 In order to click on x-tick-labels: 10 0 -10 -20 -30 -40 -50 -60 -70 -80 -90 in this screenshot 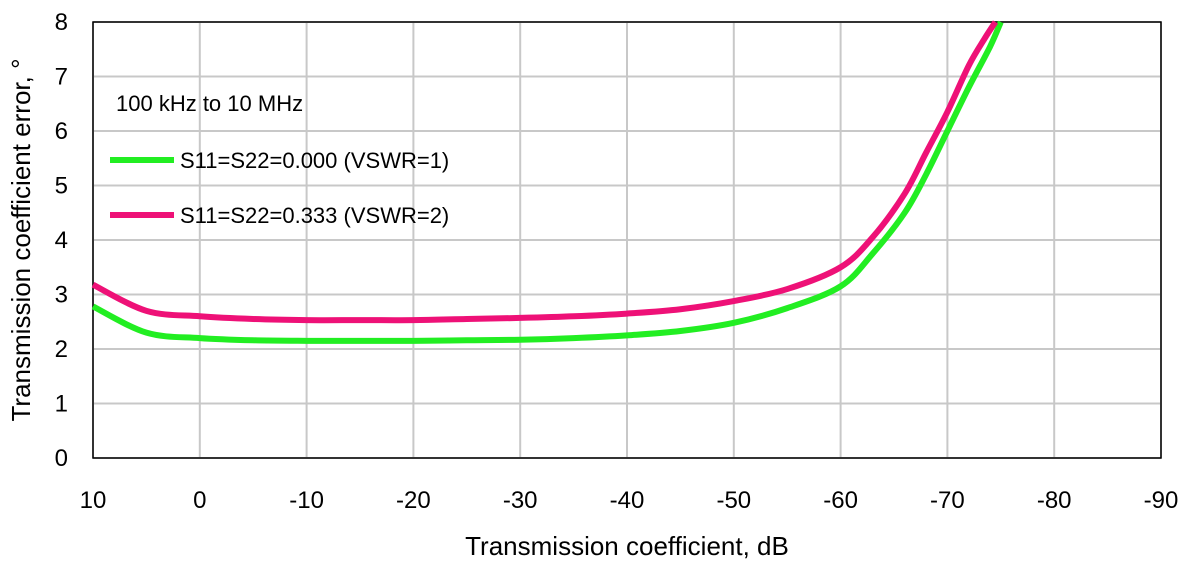, I will do `click(629, 500)`.